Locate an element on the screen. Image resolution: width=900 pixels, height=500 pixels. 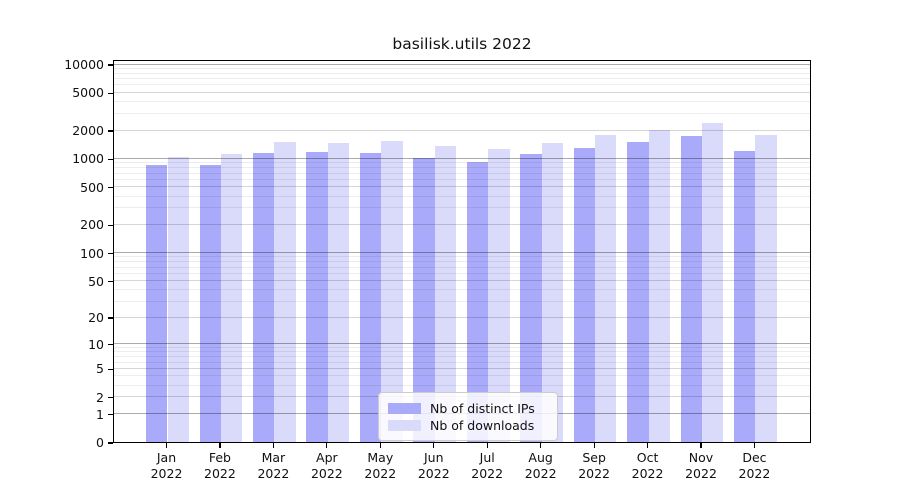
bar-ips-may is located at coordinates (370, 297).